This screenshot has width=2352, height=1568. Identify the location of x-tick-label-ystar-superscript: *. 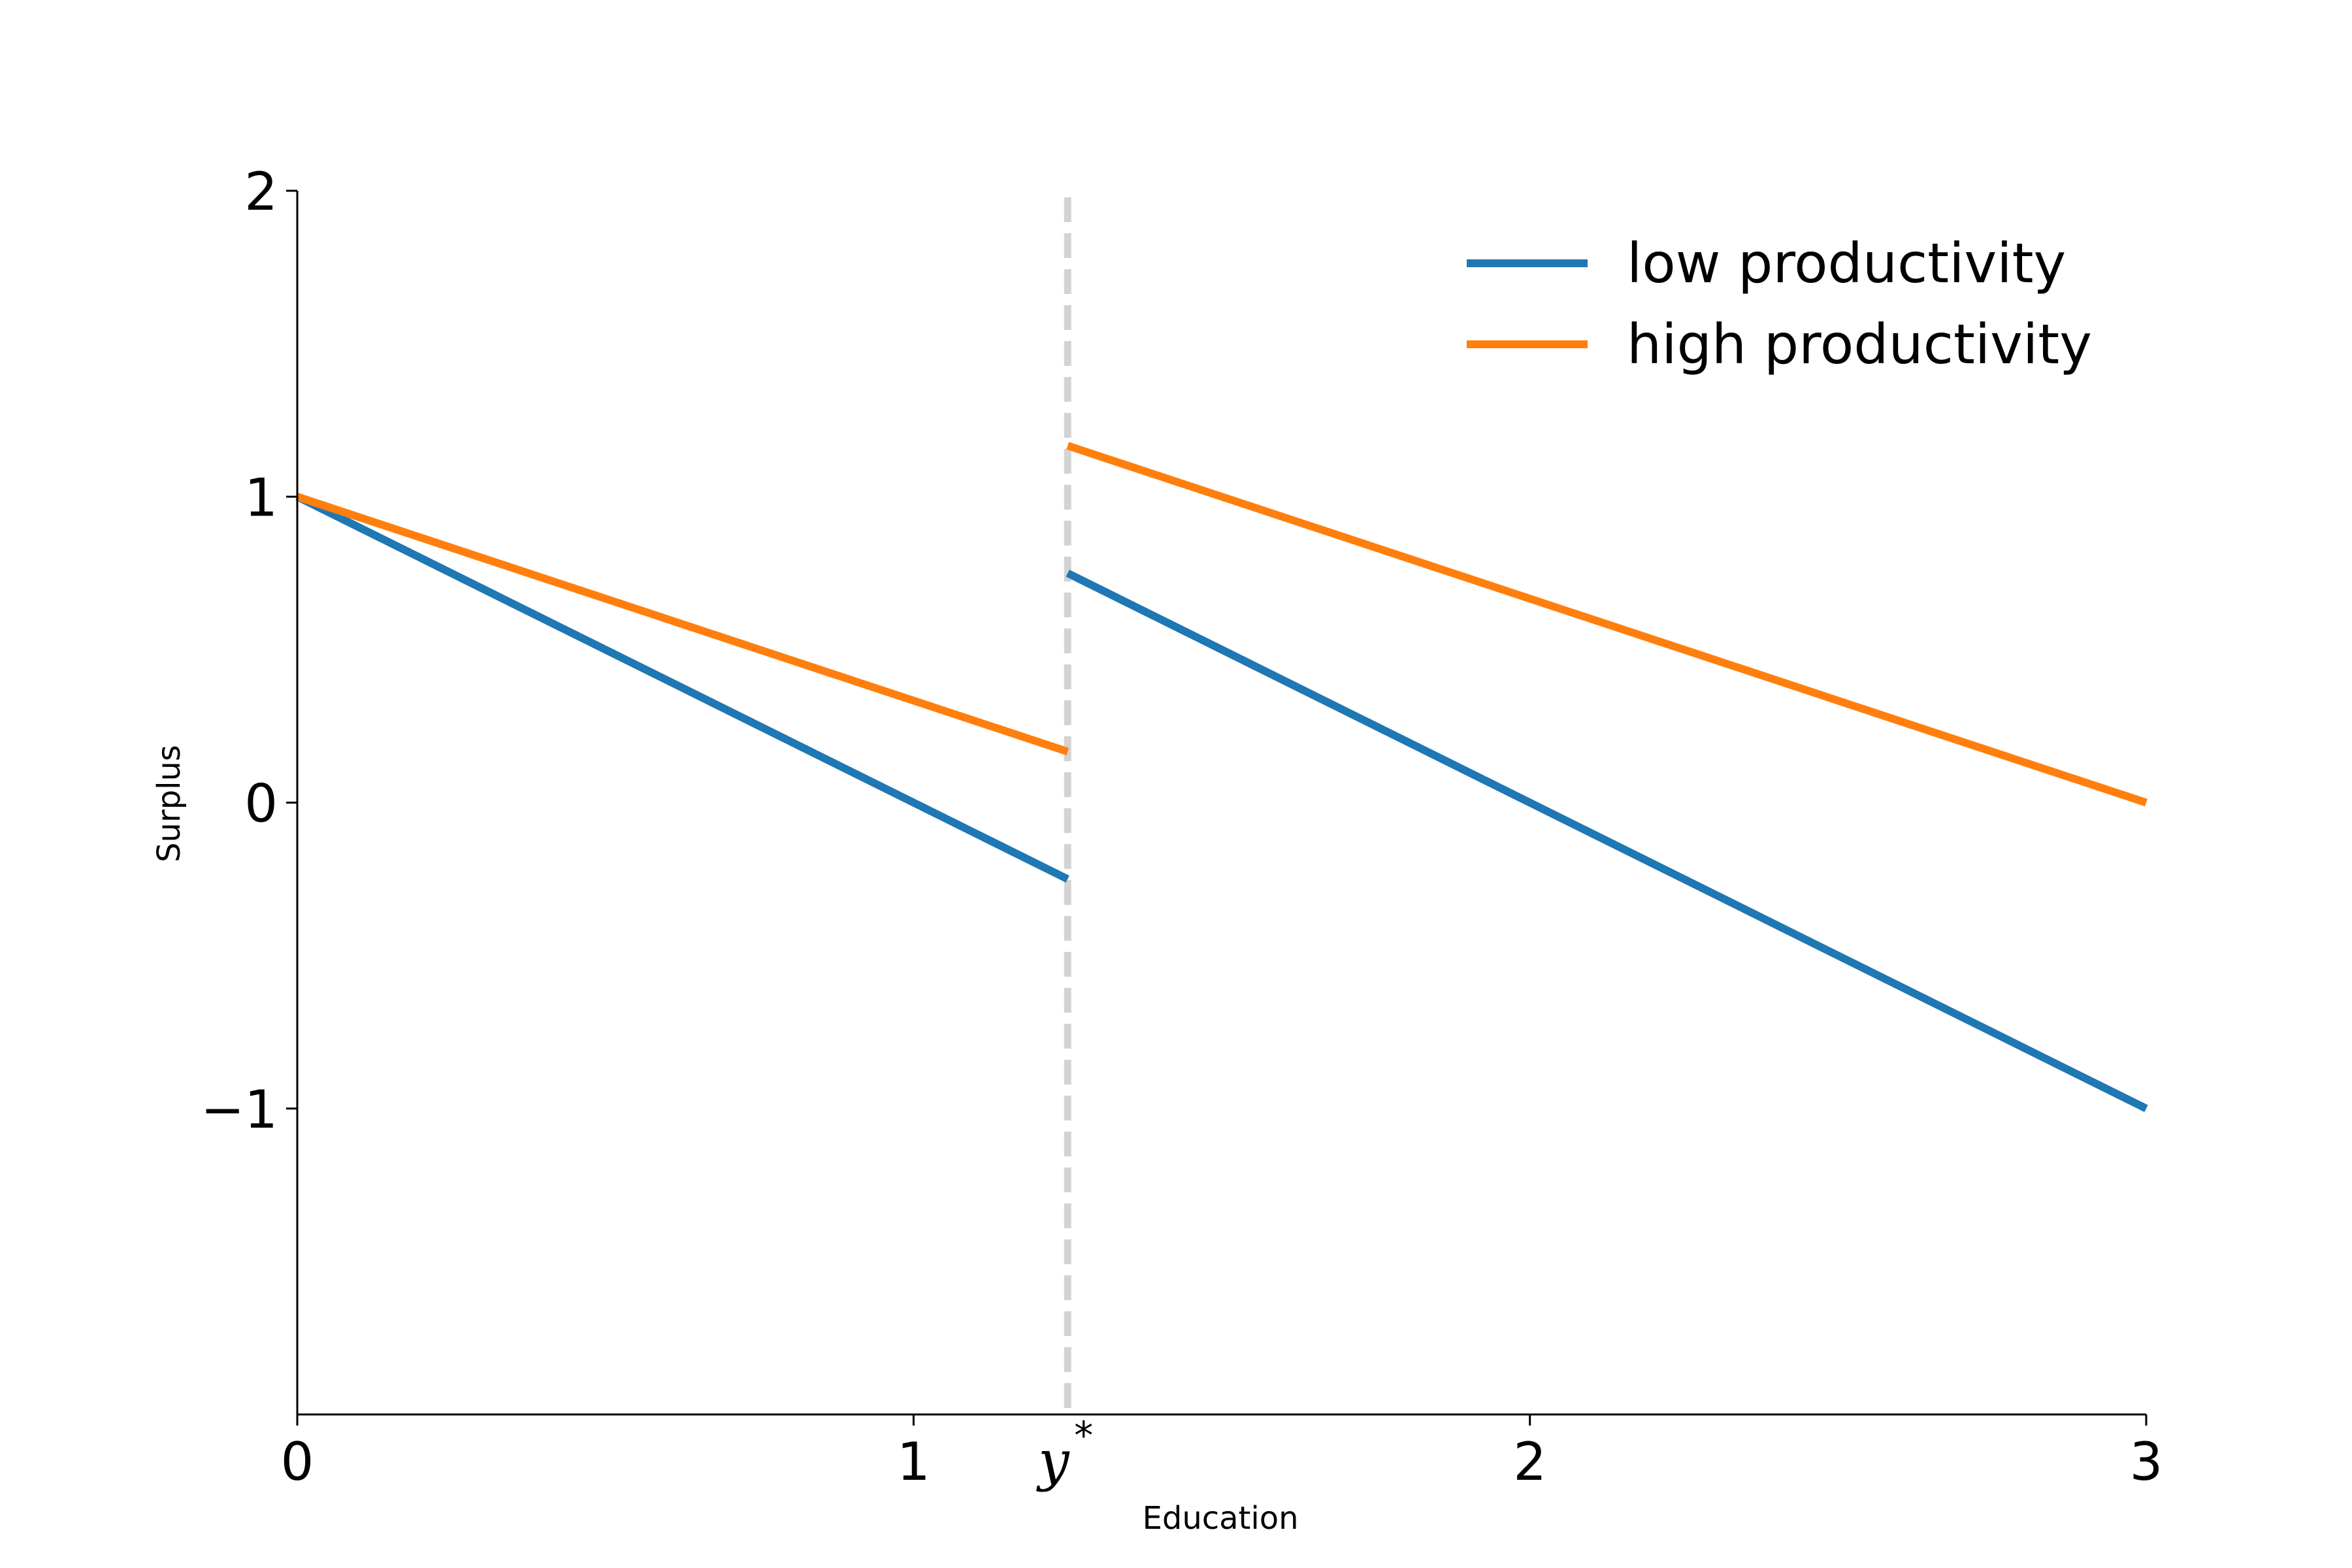
(1083, 1435).